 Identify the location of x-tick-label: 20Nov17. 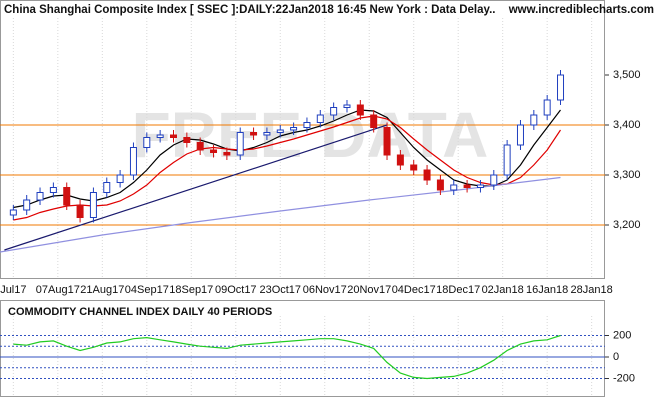
(369, 290).